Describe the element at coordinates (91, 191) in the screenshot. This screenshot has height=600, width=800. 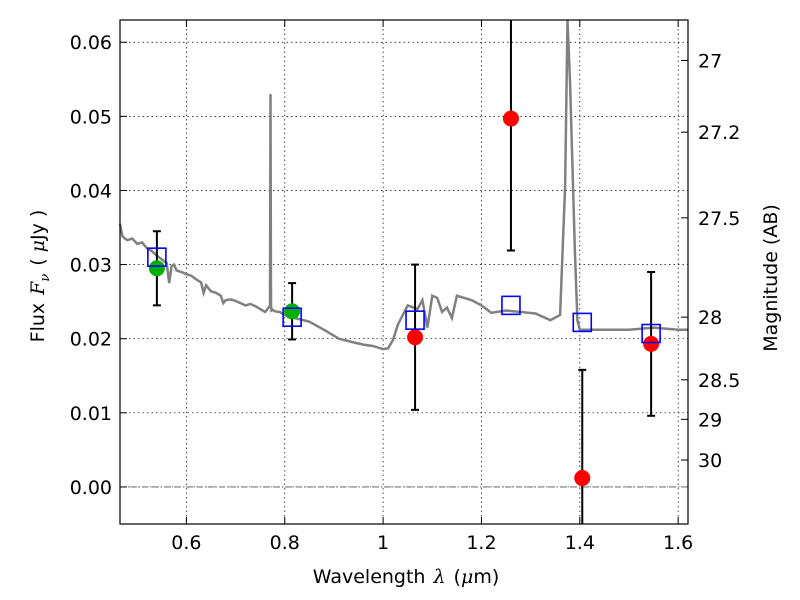
I see `y-tick-label: 0.04` at that location.